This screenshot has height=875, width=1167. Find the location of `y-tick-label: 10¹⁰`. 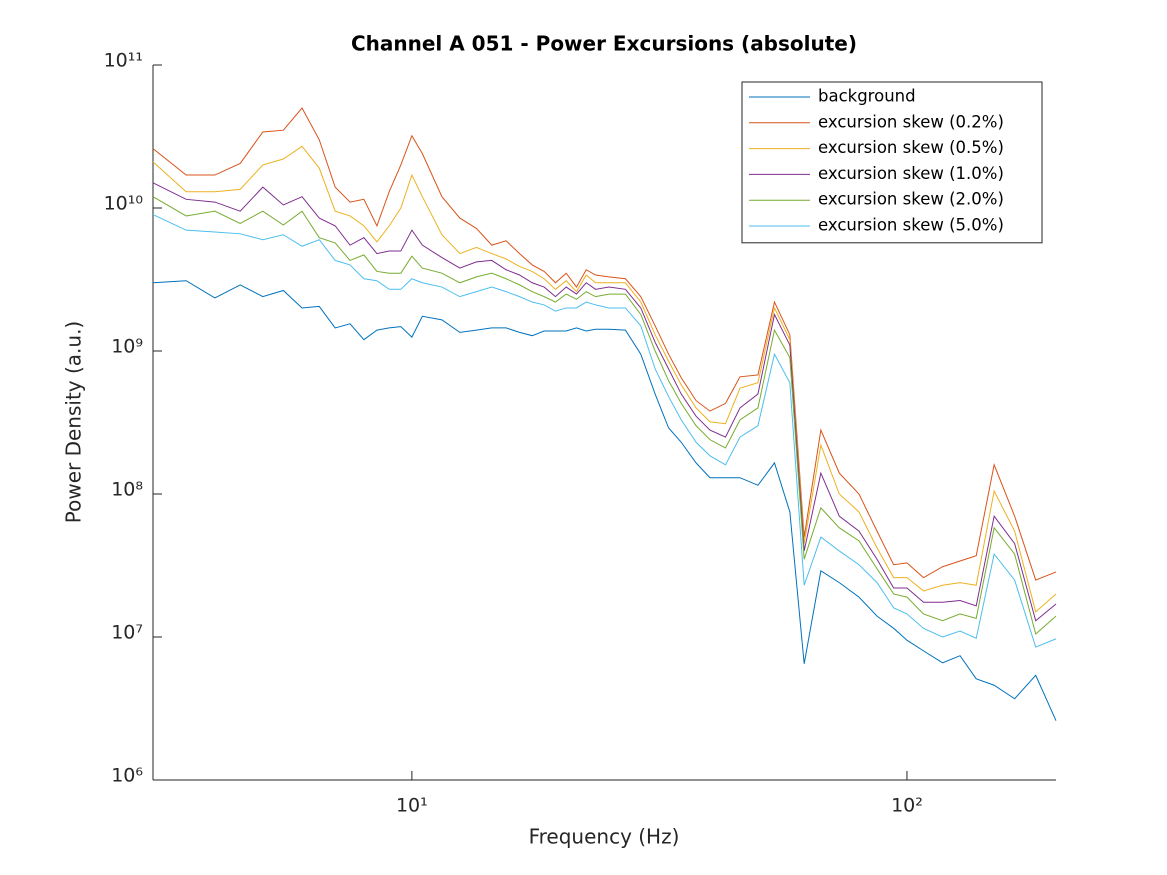

y-tick-label: 10¹⁰ is located at coordinates (123, 204).